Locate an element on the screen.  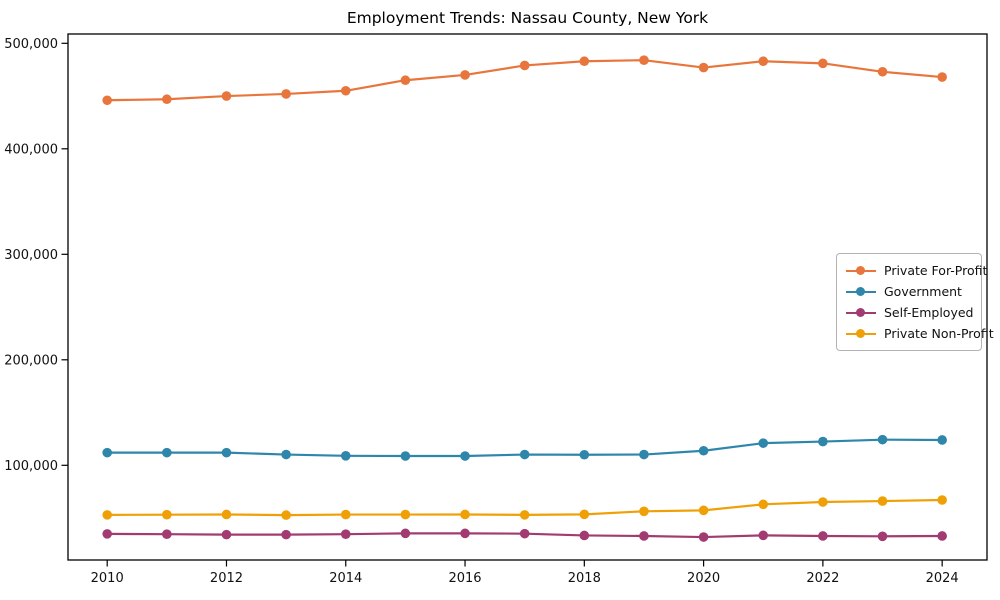
data-point-private-non-profit-2016 is located at coordinates (465, 514).